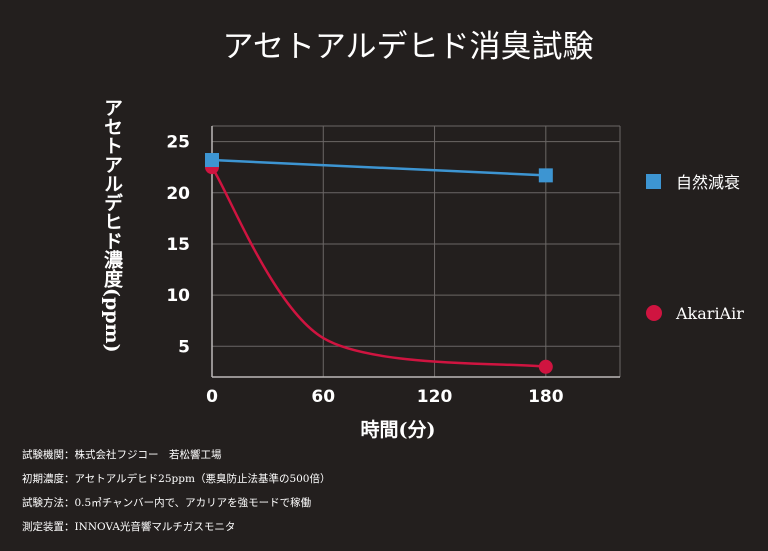  Describe the element at coordinates (178, 143) in the screenshot. I see `y-tick-label: 25` at that location.